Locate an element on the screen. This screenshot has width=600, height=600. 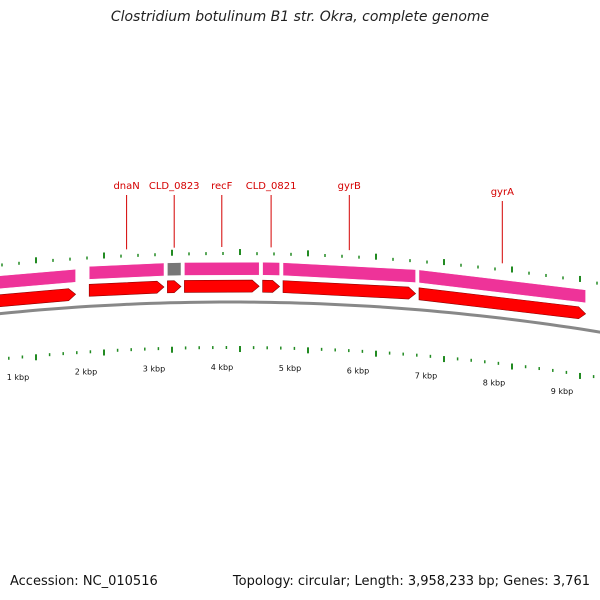
outer-tick-track is located at coordinates (299, 267).